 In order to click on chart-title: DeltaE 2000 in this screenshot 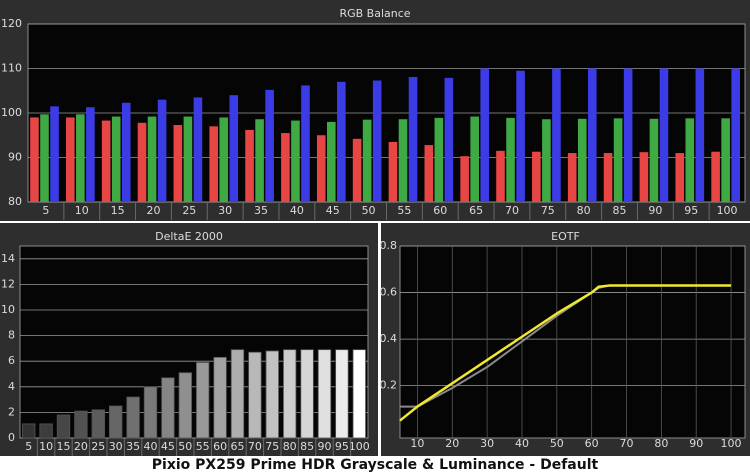, I will do `click(189, 236)`.